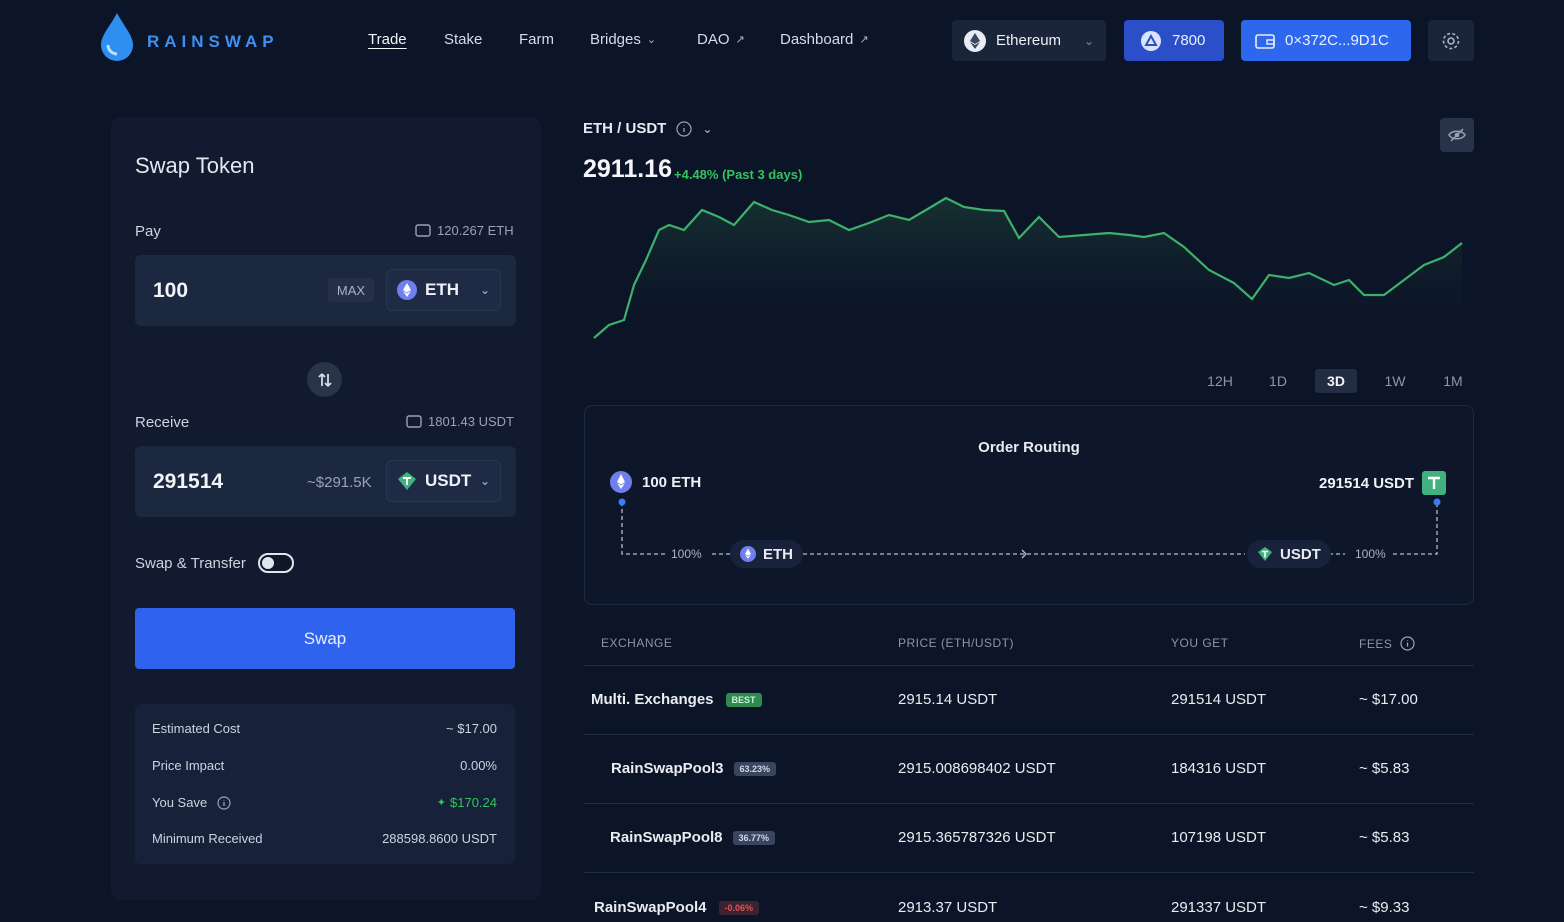 This screenshot has width=1564, height=922. Describe the element at coordinates (650, 907) in the screenshot. I see `exchange-name: RainSwapPool4` at that location.